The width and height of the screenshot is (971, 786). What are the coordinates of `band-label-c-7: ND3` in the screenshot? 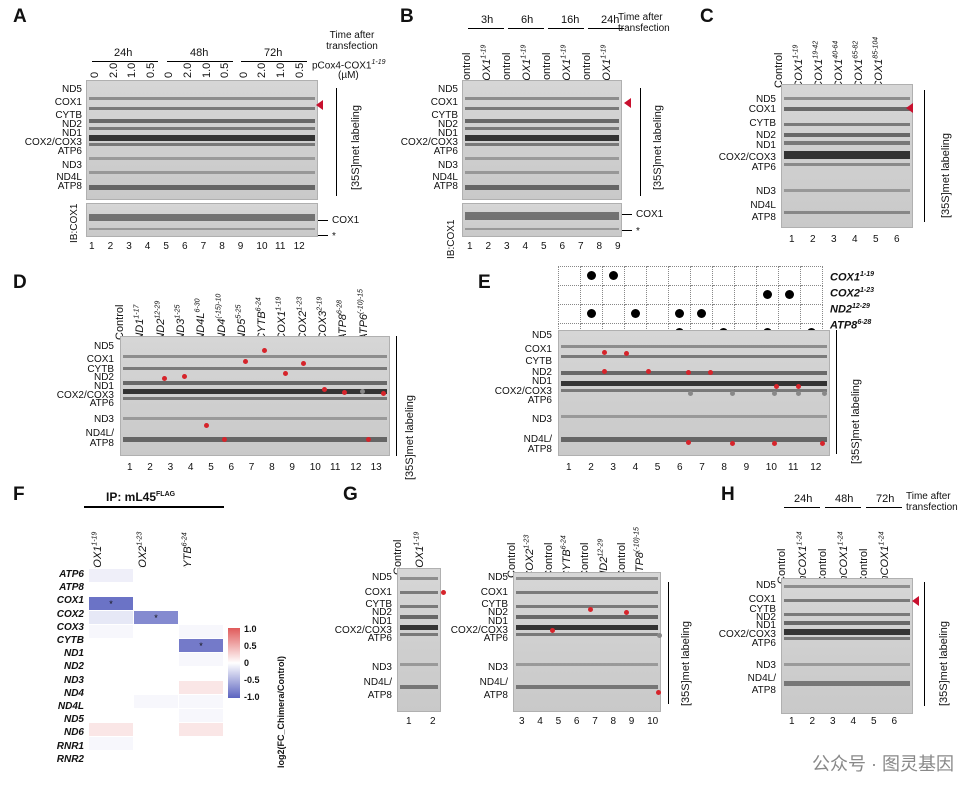 It's located at (765, 191).